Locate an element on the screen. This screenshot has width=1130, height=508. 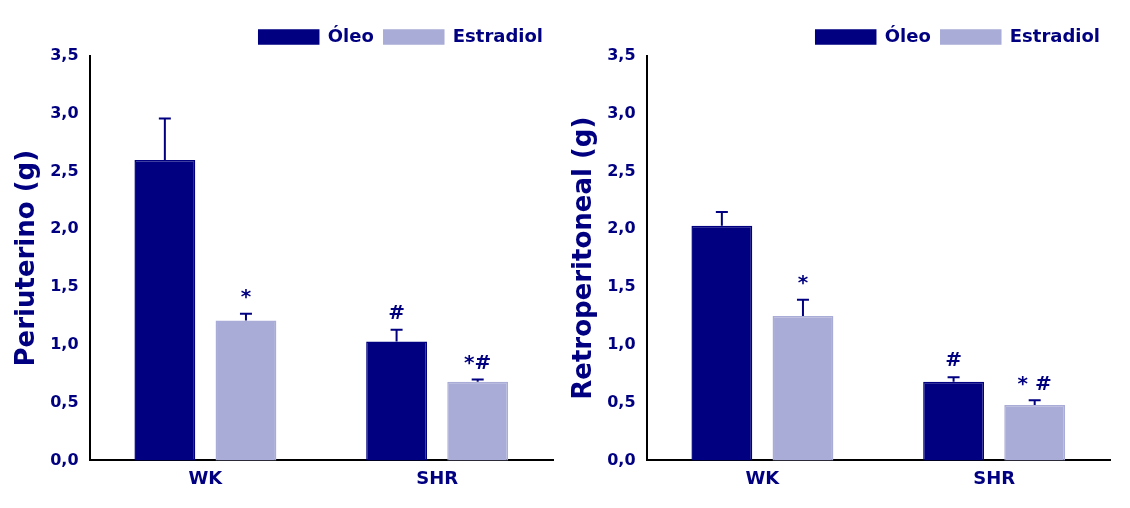
y-axis-title: Retroperitoneal (g) is located at coordinates (582, 258).